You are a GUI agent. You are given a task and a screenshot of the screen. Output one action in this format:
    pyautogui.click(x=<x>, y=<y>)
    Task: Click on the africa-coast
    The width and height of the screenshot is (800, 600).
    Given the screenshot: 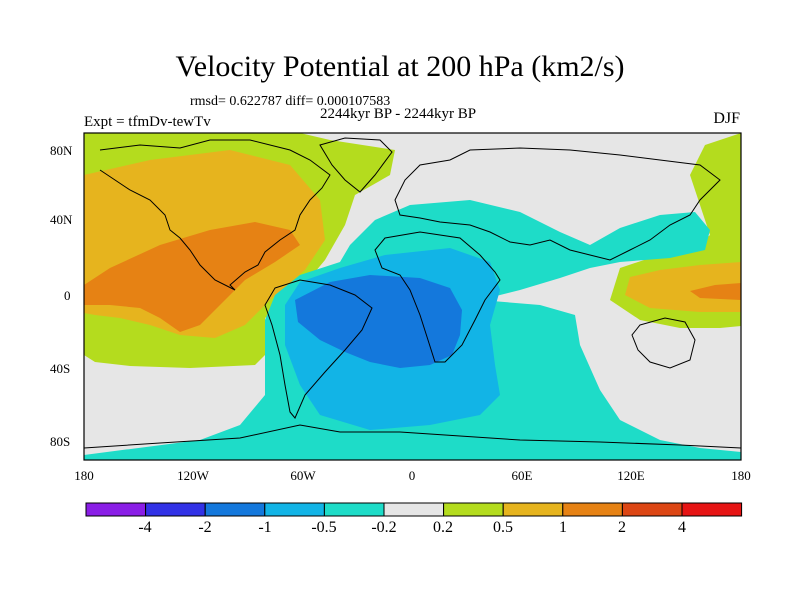 What is the action you would take?
    pyautogui.click(x=437, y=297)
    